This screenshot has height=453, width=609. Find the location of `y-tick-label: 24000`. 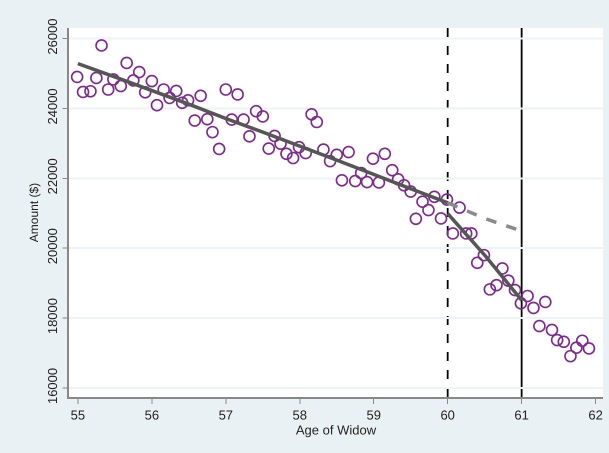

y-tick-label: 24000 is located at coordinates (52, 106).